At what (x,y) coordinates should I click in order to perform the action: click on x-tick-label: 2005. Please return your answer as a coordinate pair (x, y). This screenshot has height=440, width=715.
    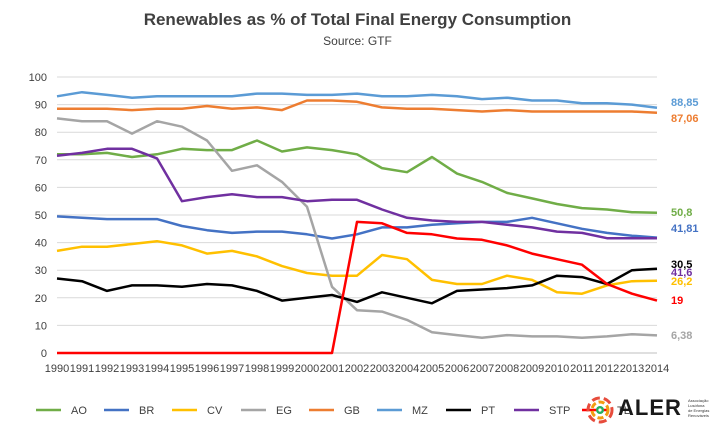
    Looking at the image, I should click on (432, 369).